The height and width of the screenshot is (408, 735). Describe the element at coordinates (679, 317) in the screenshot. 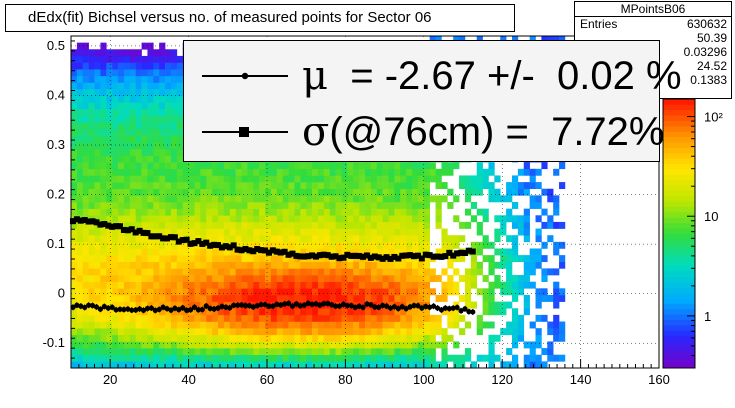

I see `palette-cell` at that location.